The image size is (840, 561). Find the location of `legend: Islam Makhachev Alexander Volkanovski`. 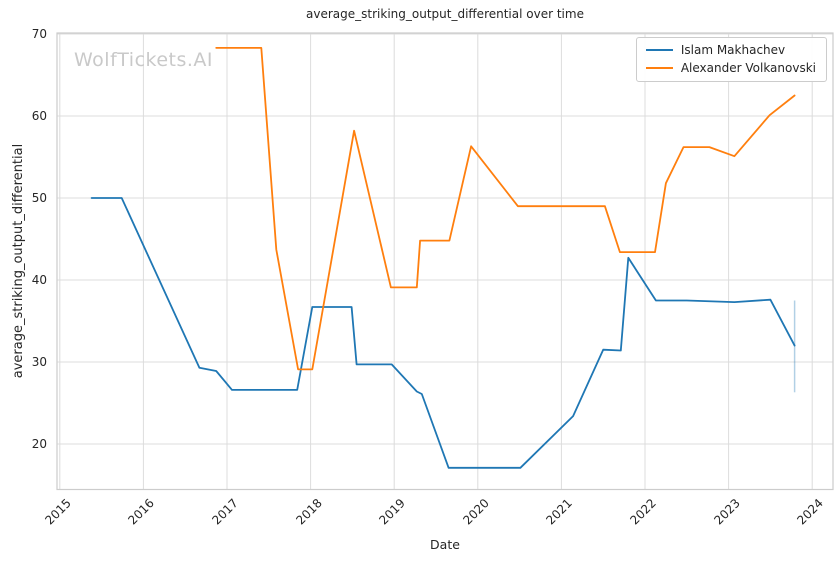

legend: Islam Makhachev Alexander Volkanovski is located at coordinates (731, 59).